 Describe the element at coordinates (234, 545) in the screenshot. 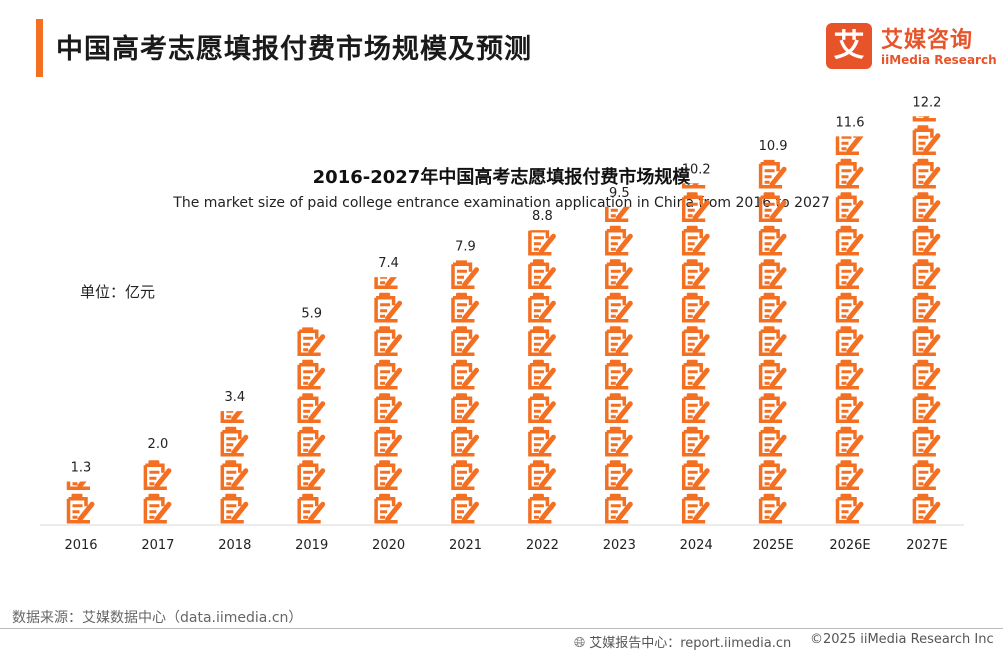

I see `x-tick-label-2018: 2018` at that location.